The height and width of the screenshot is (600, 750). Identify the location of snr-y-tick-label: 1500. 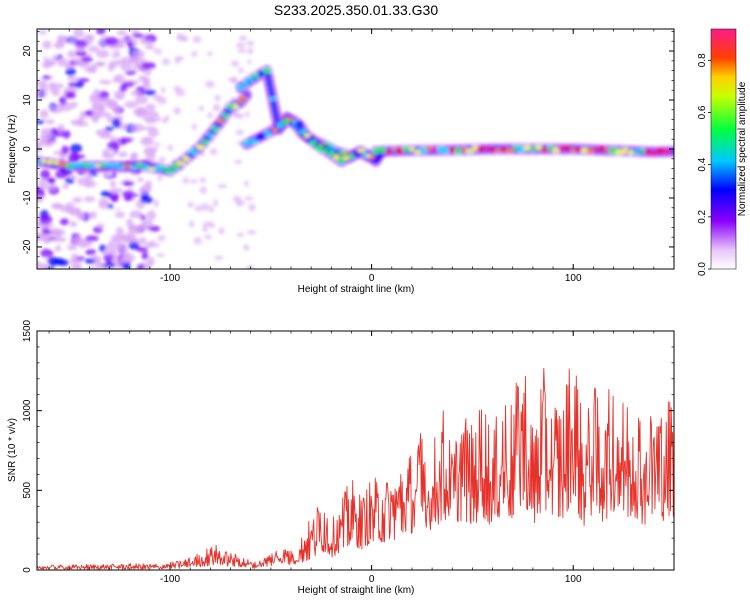
(27, 330).